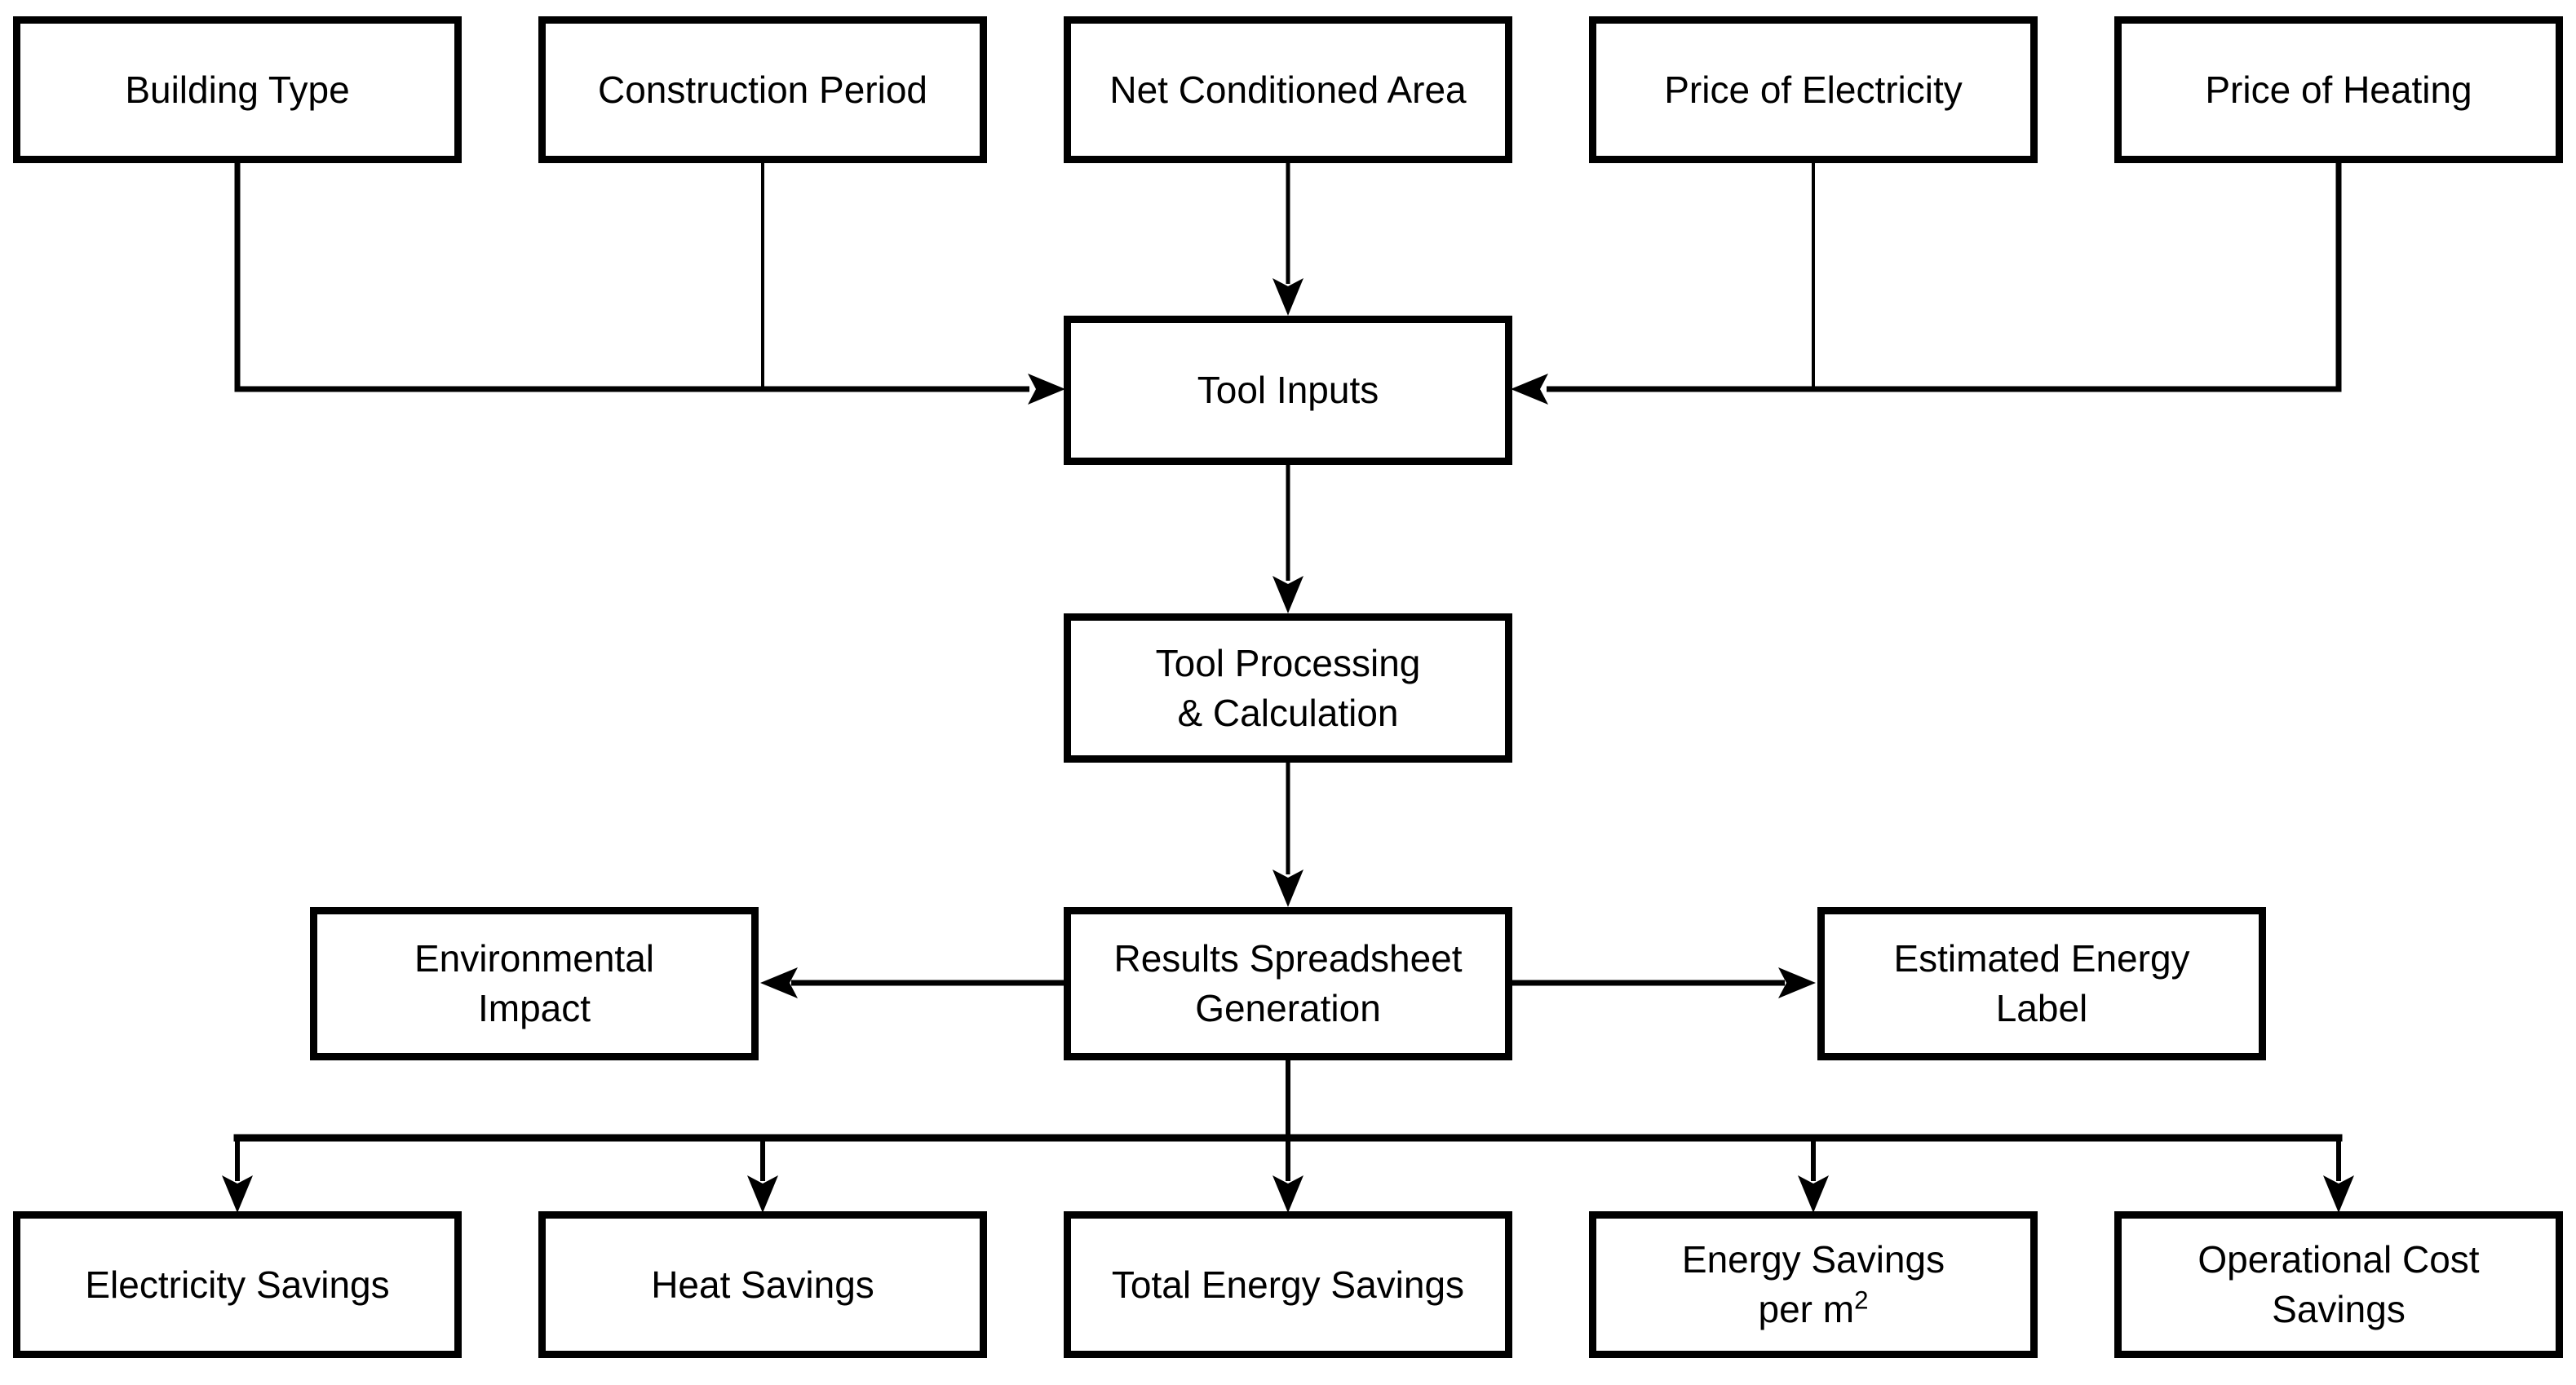  What do you see at coordinates (2338, 1284) in the screenshot?
I see `node-operational-cost-savings: Operational Cost Savings` at bounding box center [2338, 1284].